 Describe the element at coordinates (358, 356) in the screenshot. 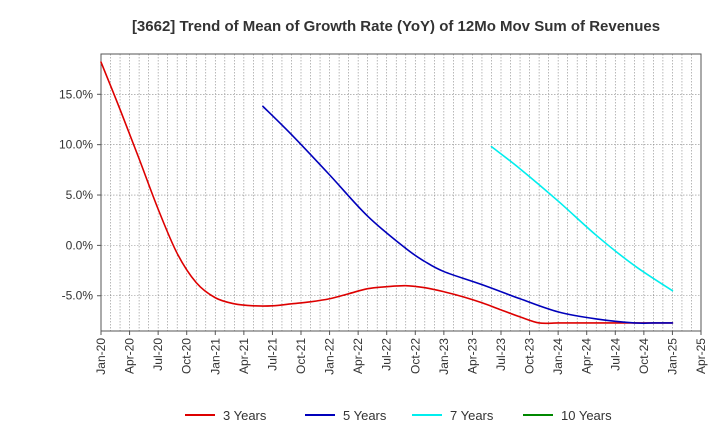

I see `x-tick-label: Apr-22` at that location.